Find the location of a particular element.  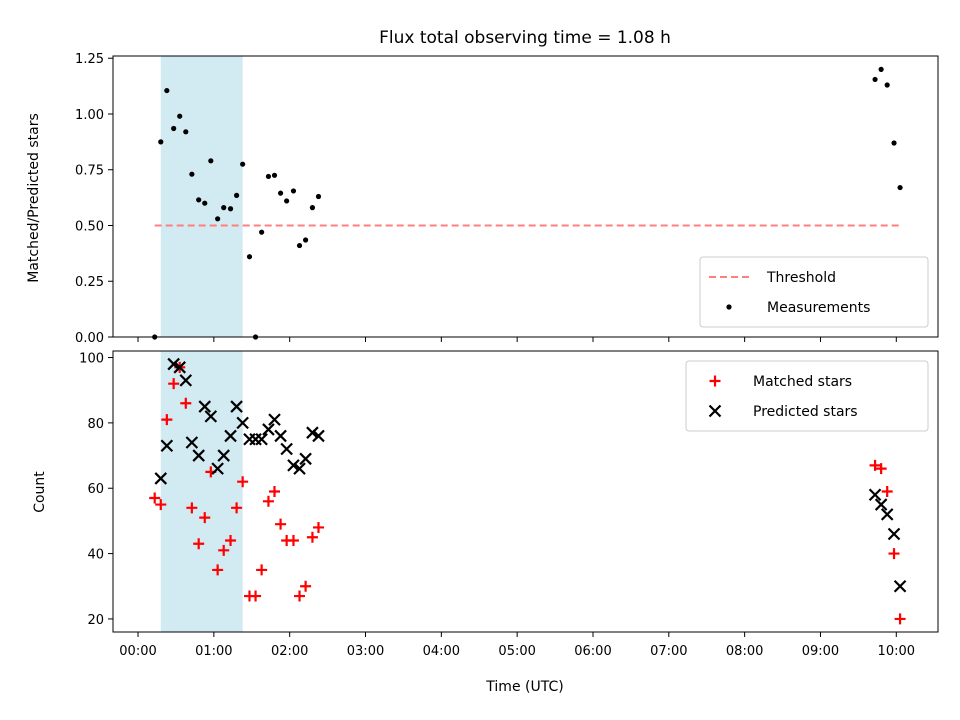

x-tick-label-0: 00:00 is located at coordinates (137, 651).